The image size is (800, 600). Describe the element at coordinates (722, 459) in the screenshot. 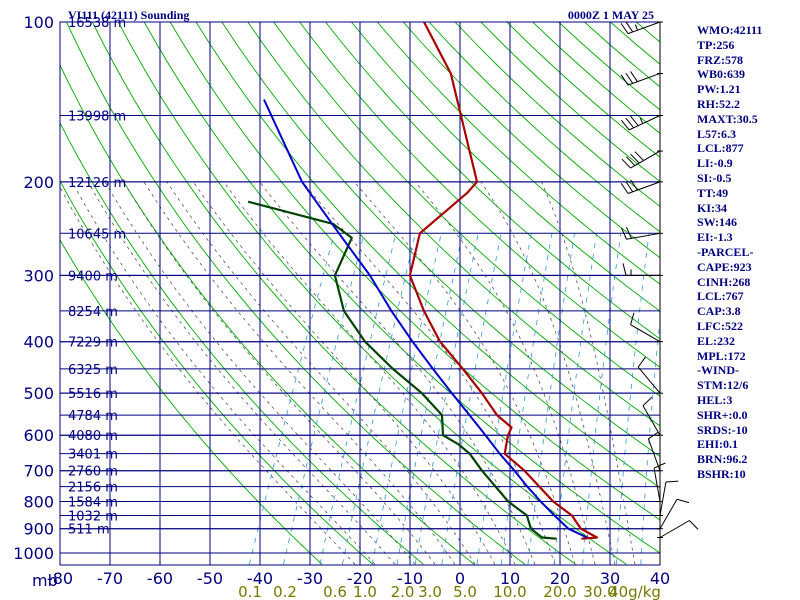

I see `index-line: BRN:96.2` at that location.